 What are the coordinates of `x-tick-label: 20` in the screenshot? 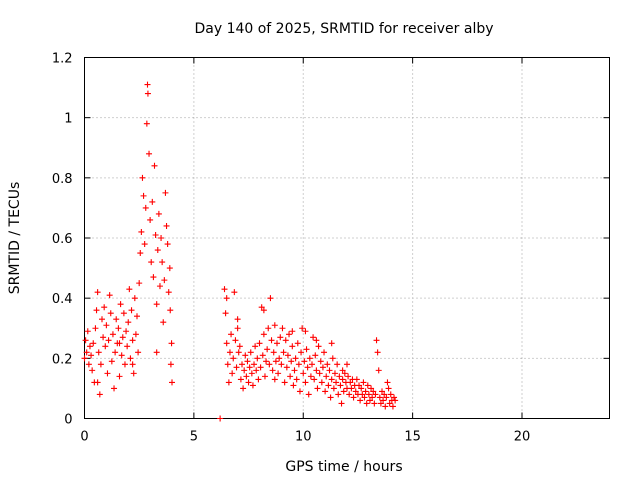 It's located at (522, 437).